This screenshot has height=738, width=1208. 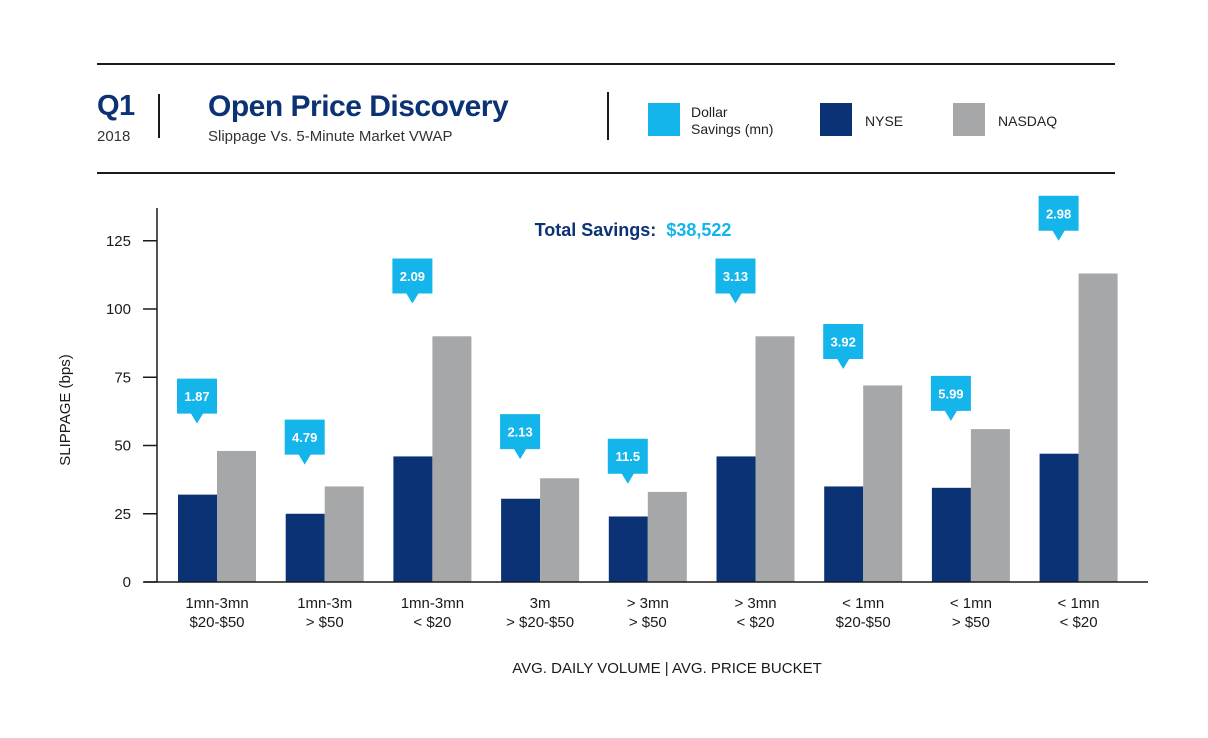 What do you see at coordinates (950, 393) in the screenshot?
I see `callout-value: 5.99` at bounding box center [950, 393].